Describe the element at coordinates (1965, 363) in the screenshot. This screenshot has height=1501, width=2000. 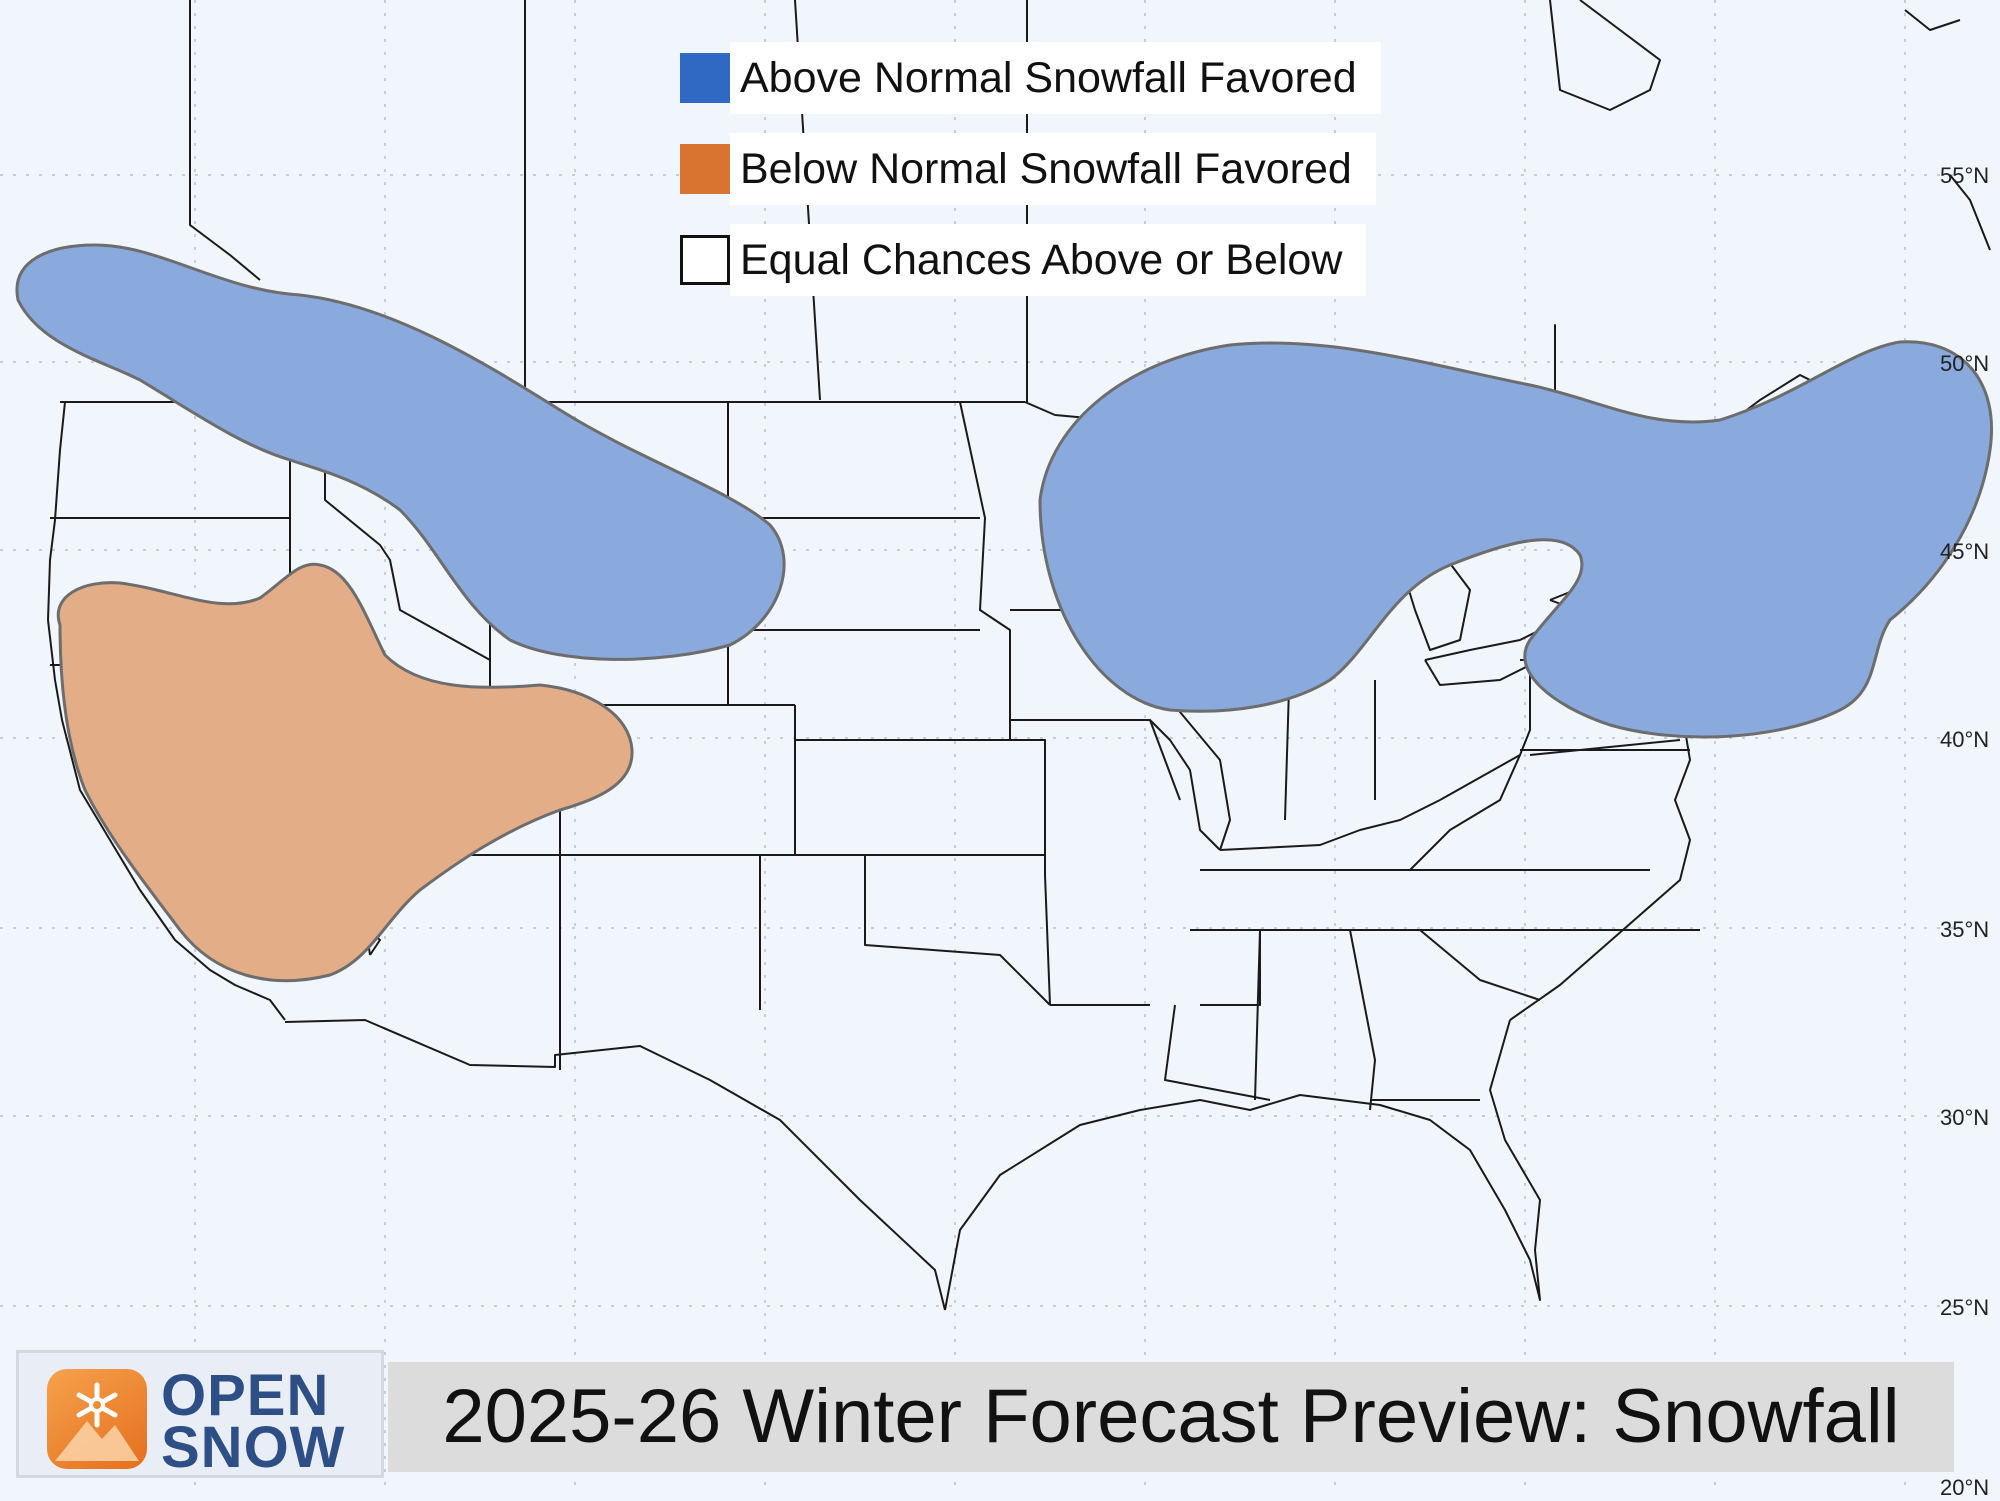
I see `latitude-label-50: 50°N` at that location.